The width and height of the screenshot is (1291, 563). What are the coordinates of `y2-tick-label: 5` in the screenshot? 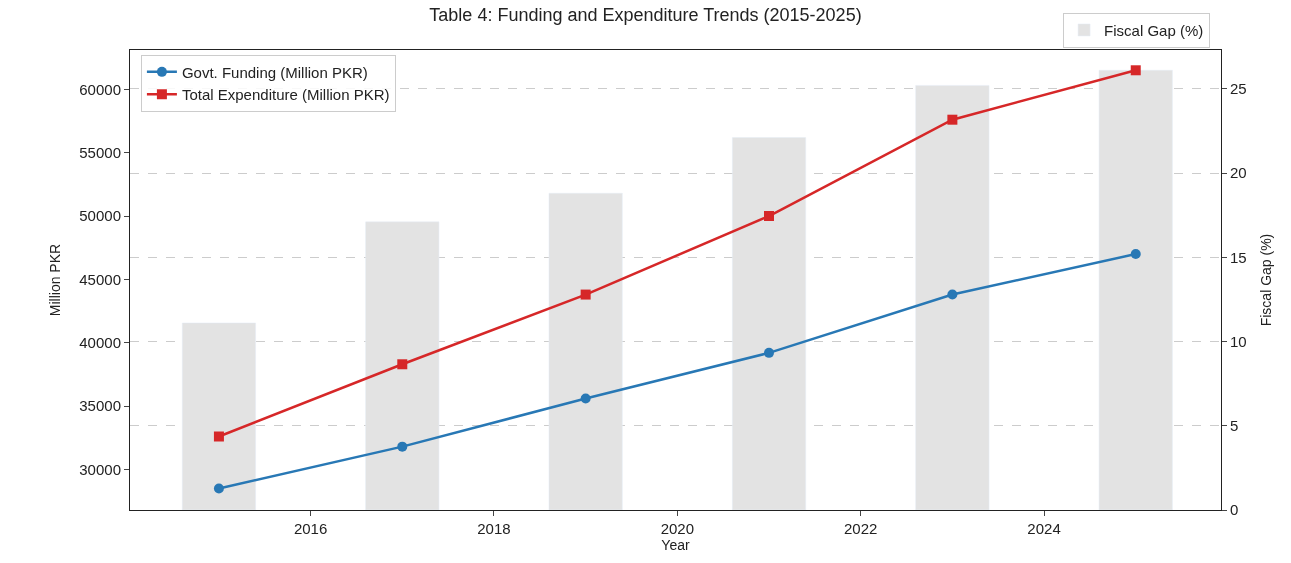 It's located at (1234, 425).